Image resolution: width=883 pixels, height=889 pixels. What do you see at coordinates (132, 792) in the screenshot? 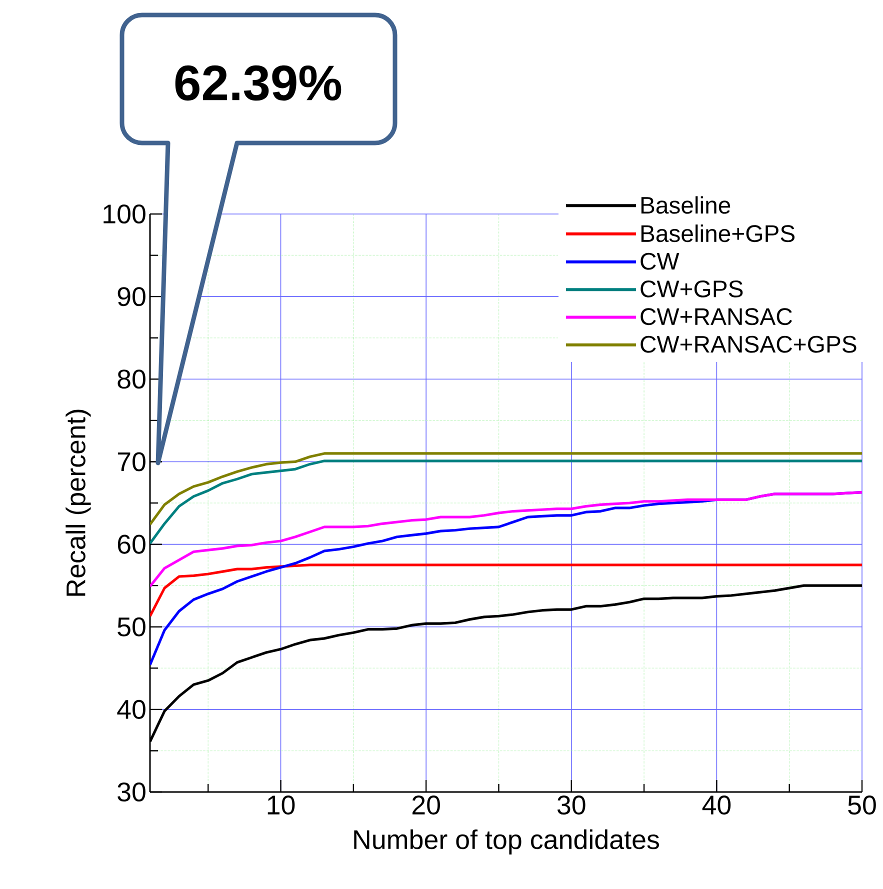
I see `y-tick-label: 30` at bounding box center [132, 792].